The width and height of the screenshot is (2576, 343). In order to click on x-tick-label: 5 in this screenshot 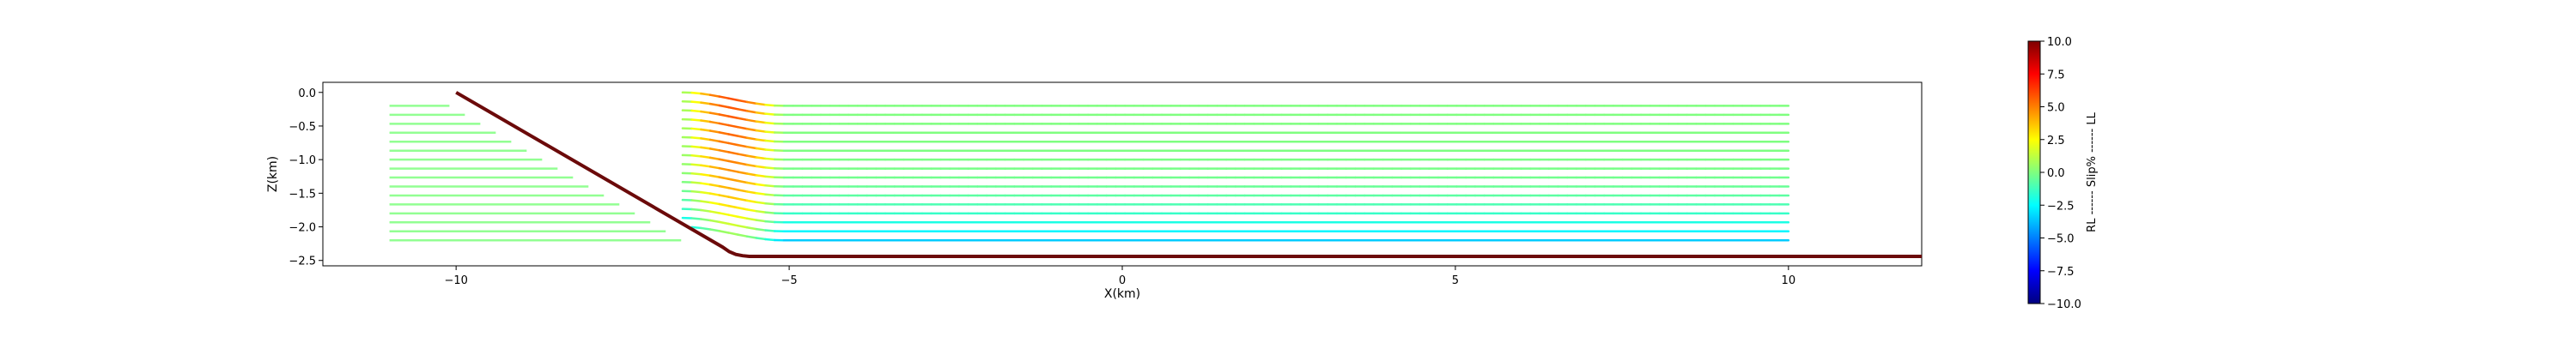, I will do `click(1455, 280)`.